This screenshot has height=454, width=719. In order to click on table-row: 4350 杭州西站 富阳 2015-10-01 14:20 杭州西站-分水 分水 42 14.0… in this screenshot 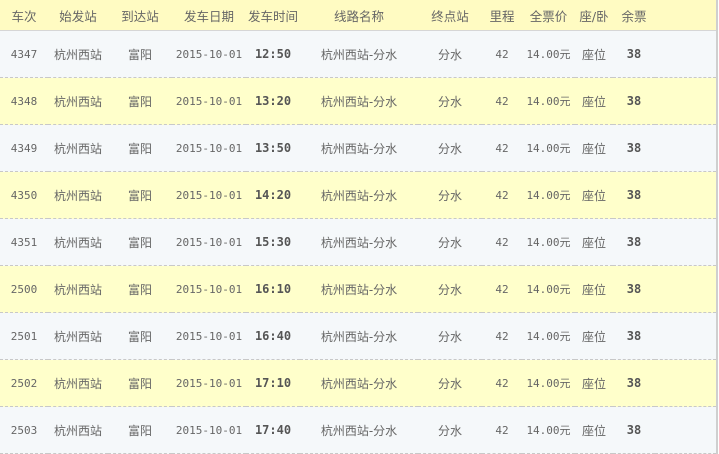, I will do `click(358, 195)`.